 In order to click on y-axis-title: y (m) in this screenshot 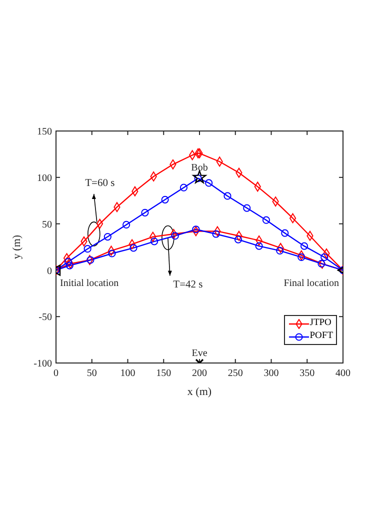, I will do `click(16, 247)`.